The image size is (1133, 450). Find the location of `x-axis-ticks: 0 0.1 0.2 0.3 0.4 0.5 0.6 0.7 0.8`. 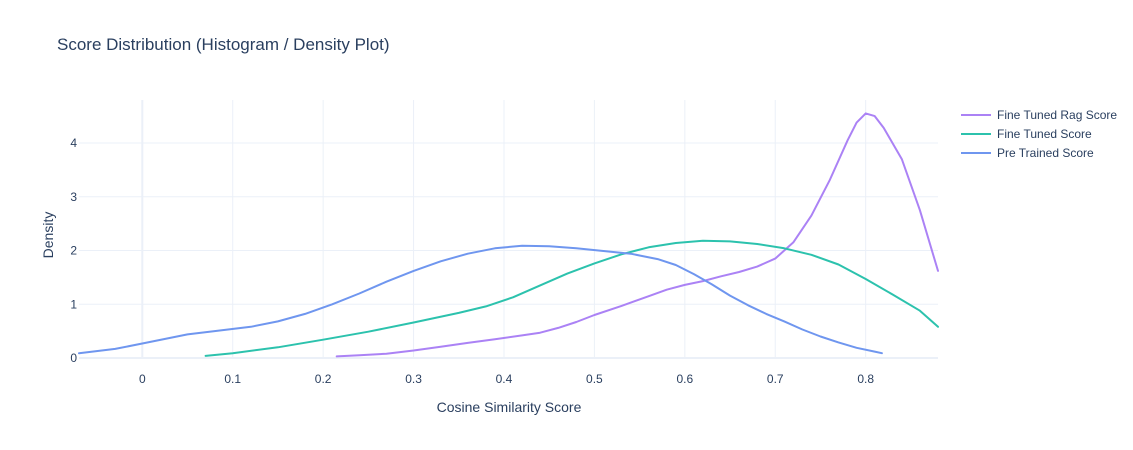

x-axis-ticks: 0 0.1 0.2 0.3 0.4 0.5 0.6 0.7 0.8 is located at coordinates (506, 379).